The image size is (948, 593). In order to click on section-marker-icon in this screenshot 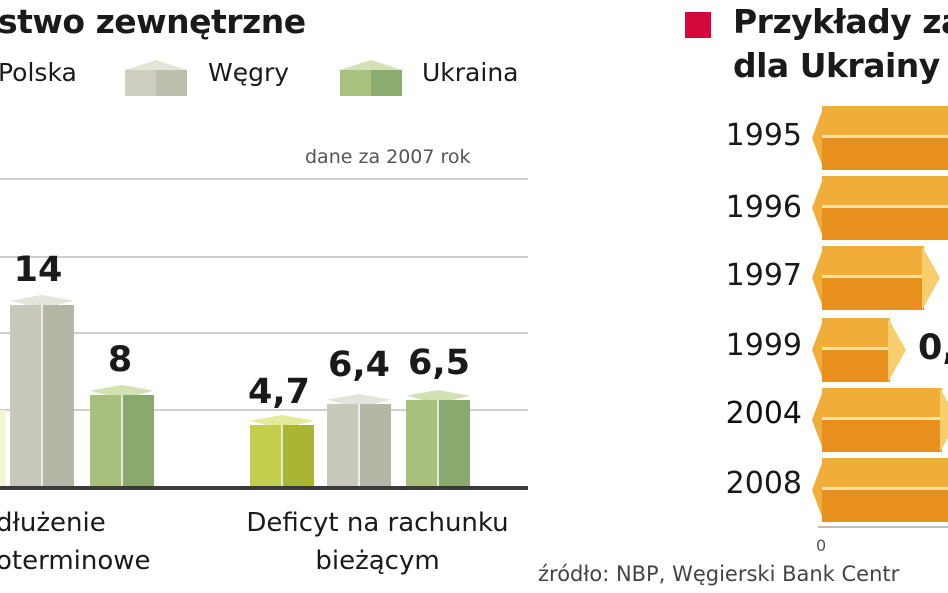, I will do `click(698, 25)`.